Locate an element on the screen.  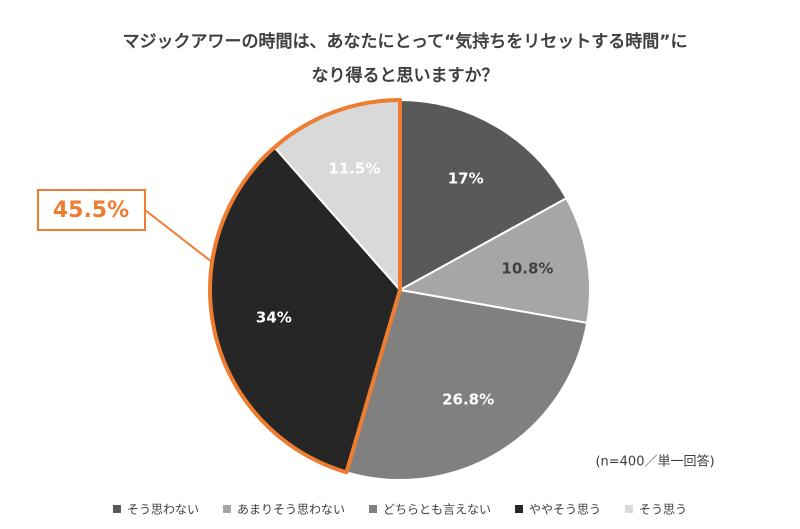
legend-label: どちらとも言えない is located at coordinates (437, 510).